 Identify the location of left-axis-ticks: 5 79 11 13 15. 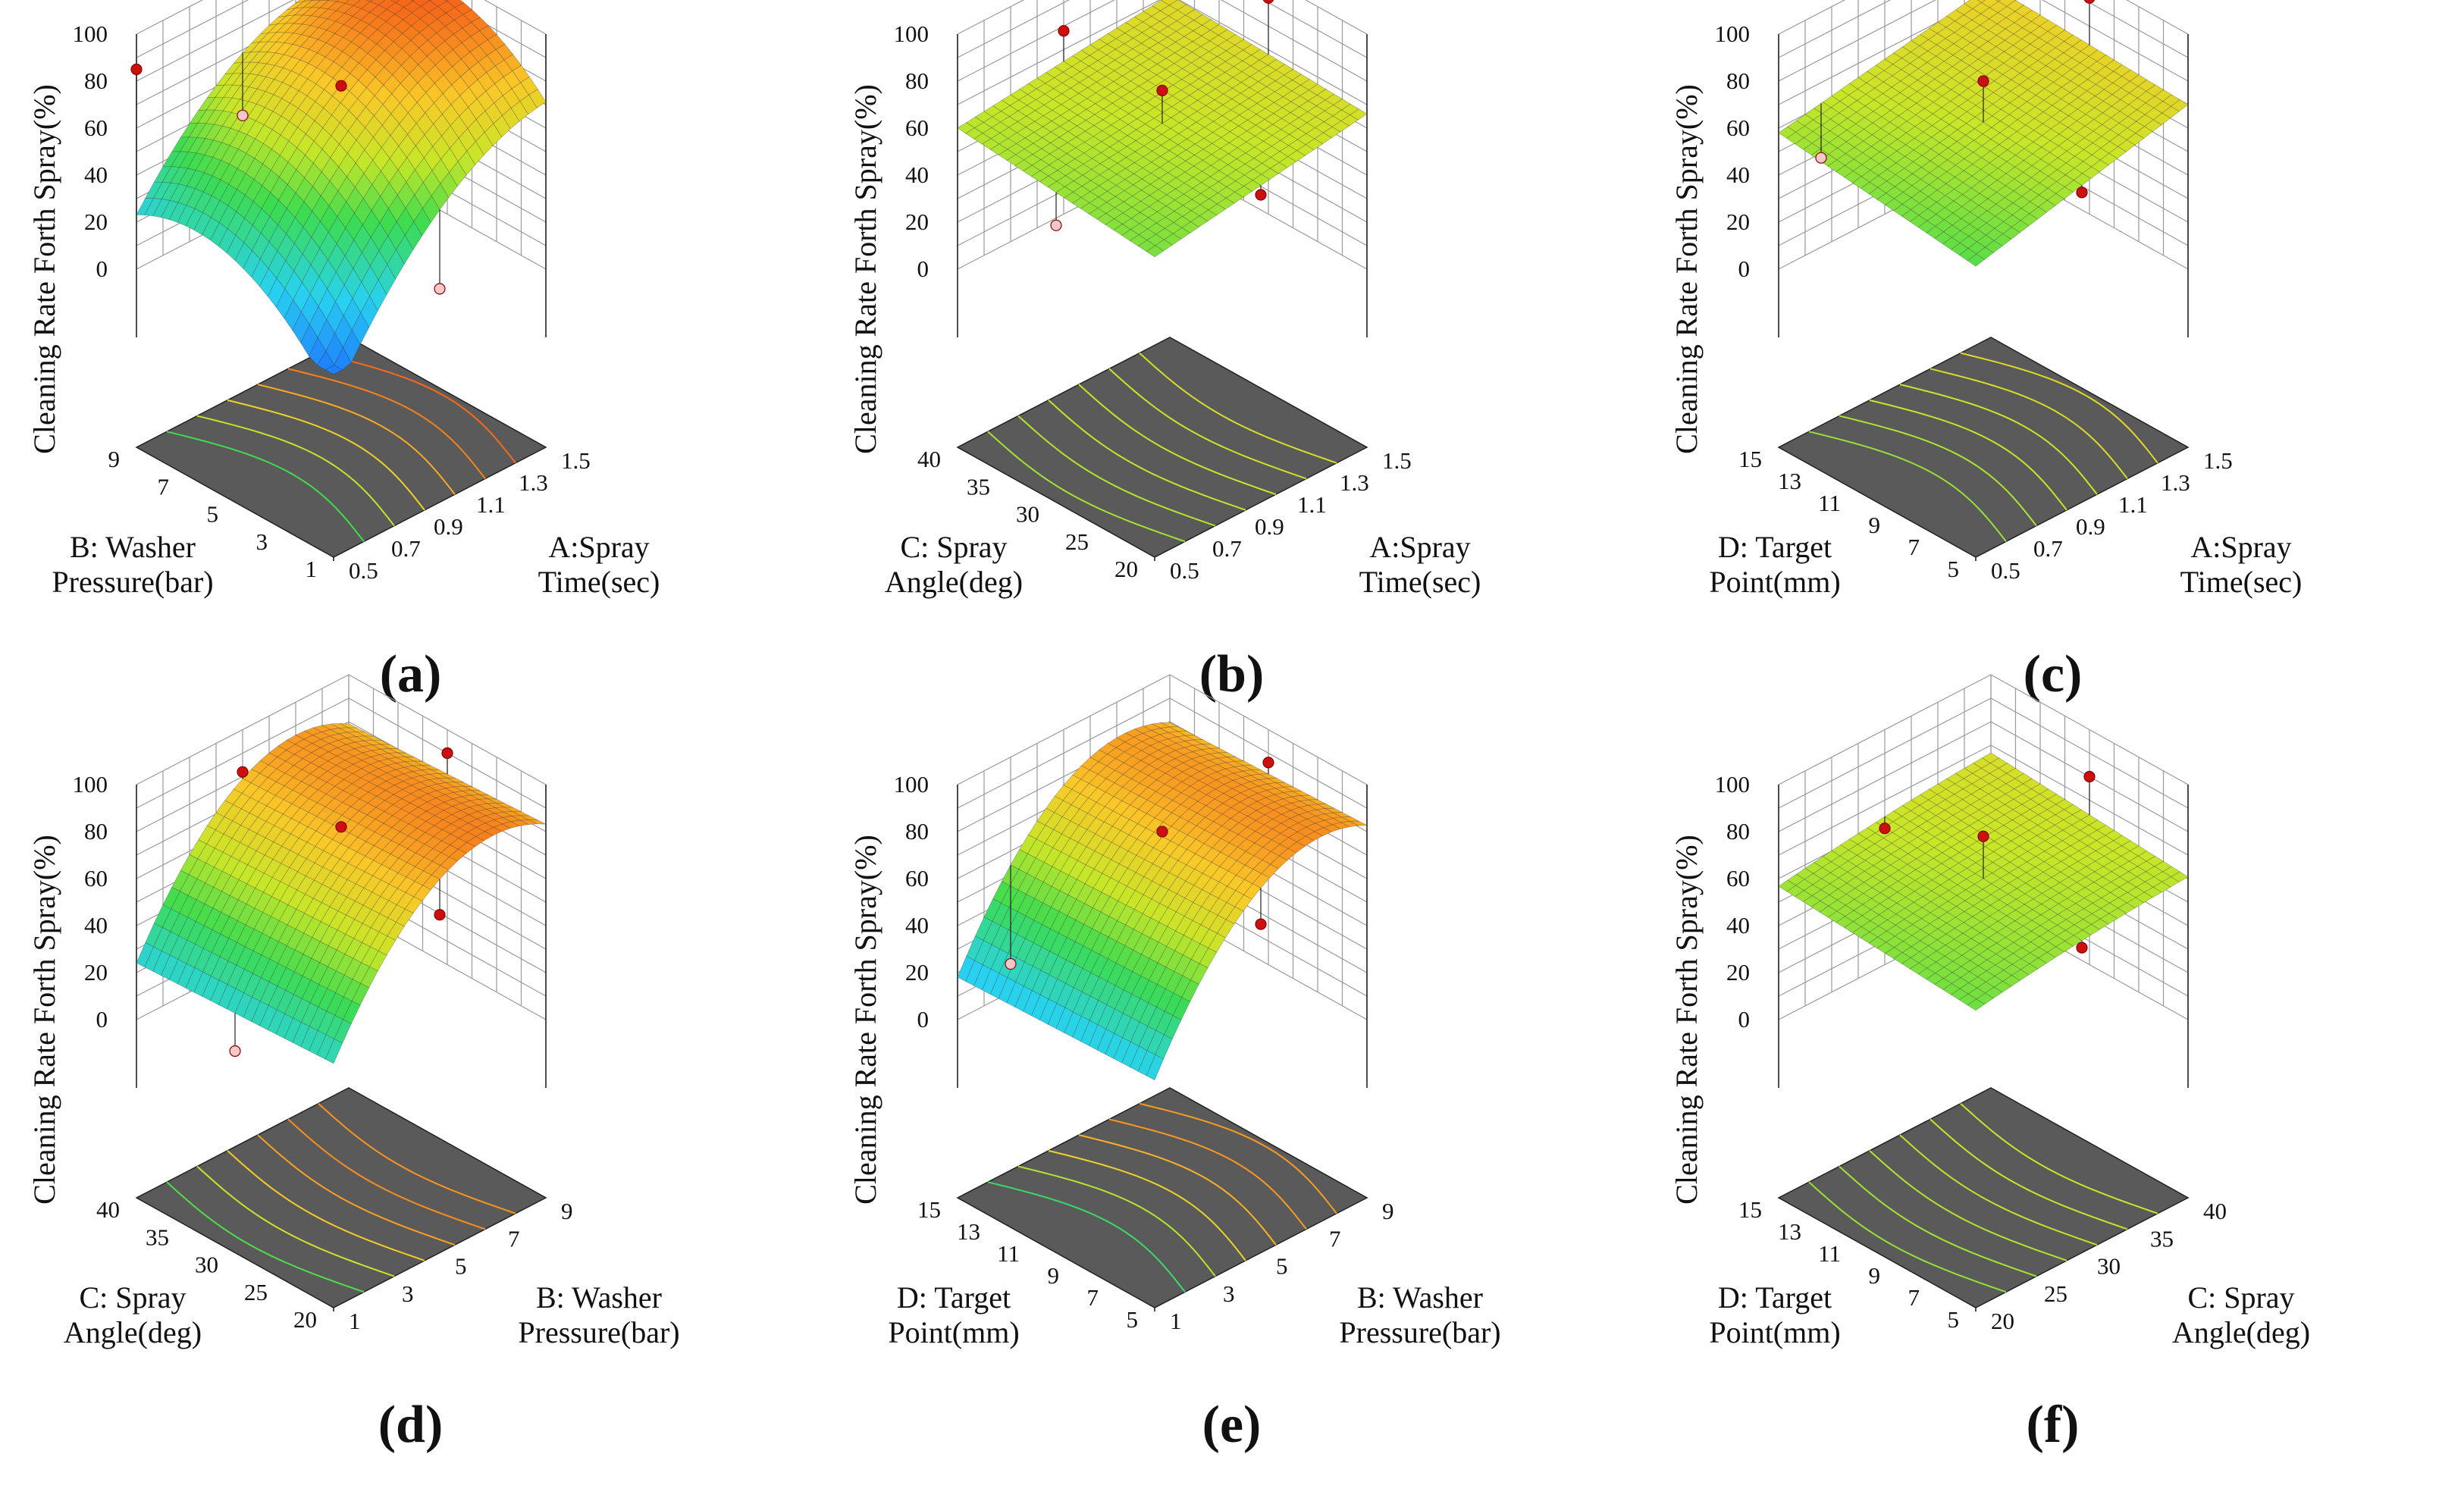
(1027, 1265).